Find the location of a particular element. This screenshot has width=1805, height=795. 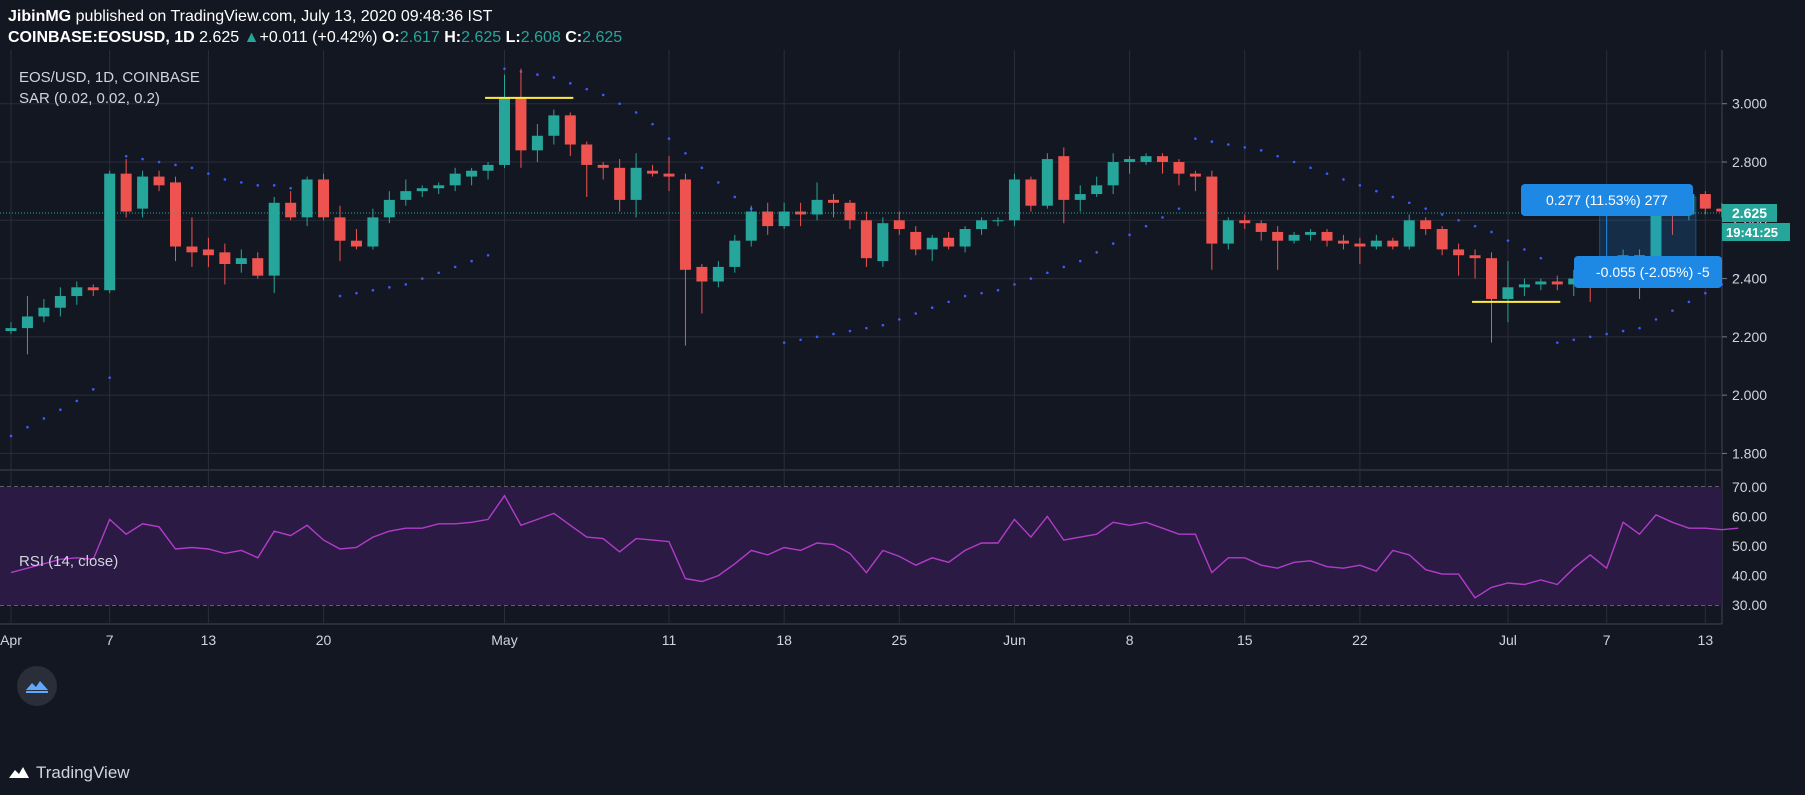

low-value: 2.608 is located at coordinates (540, 37).